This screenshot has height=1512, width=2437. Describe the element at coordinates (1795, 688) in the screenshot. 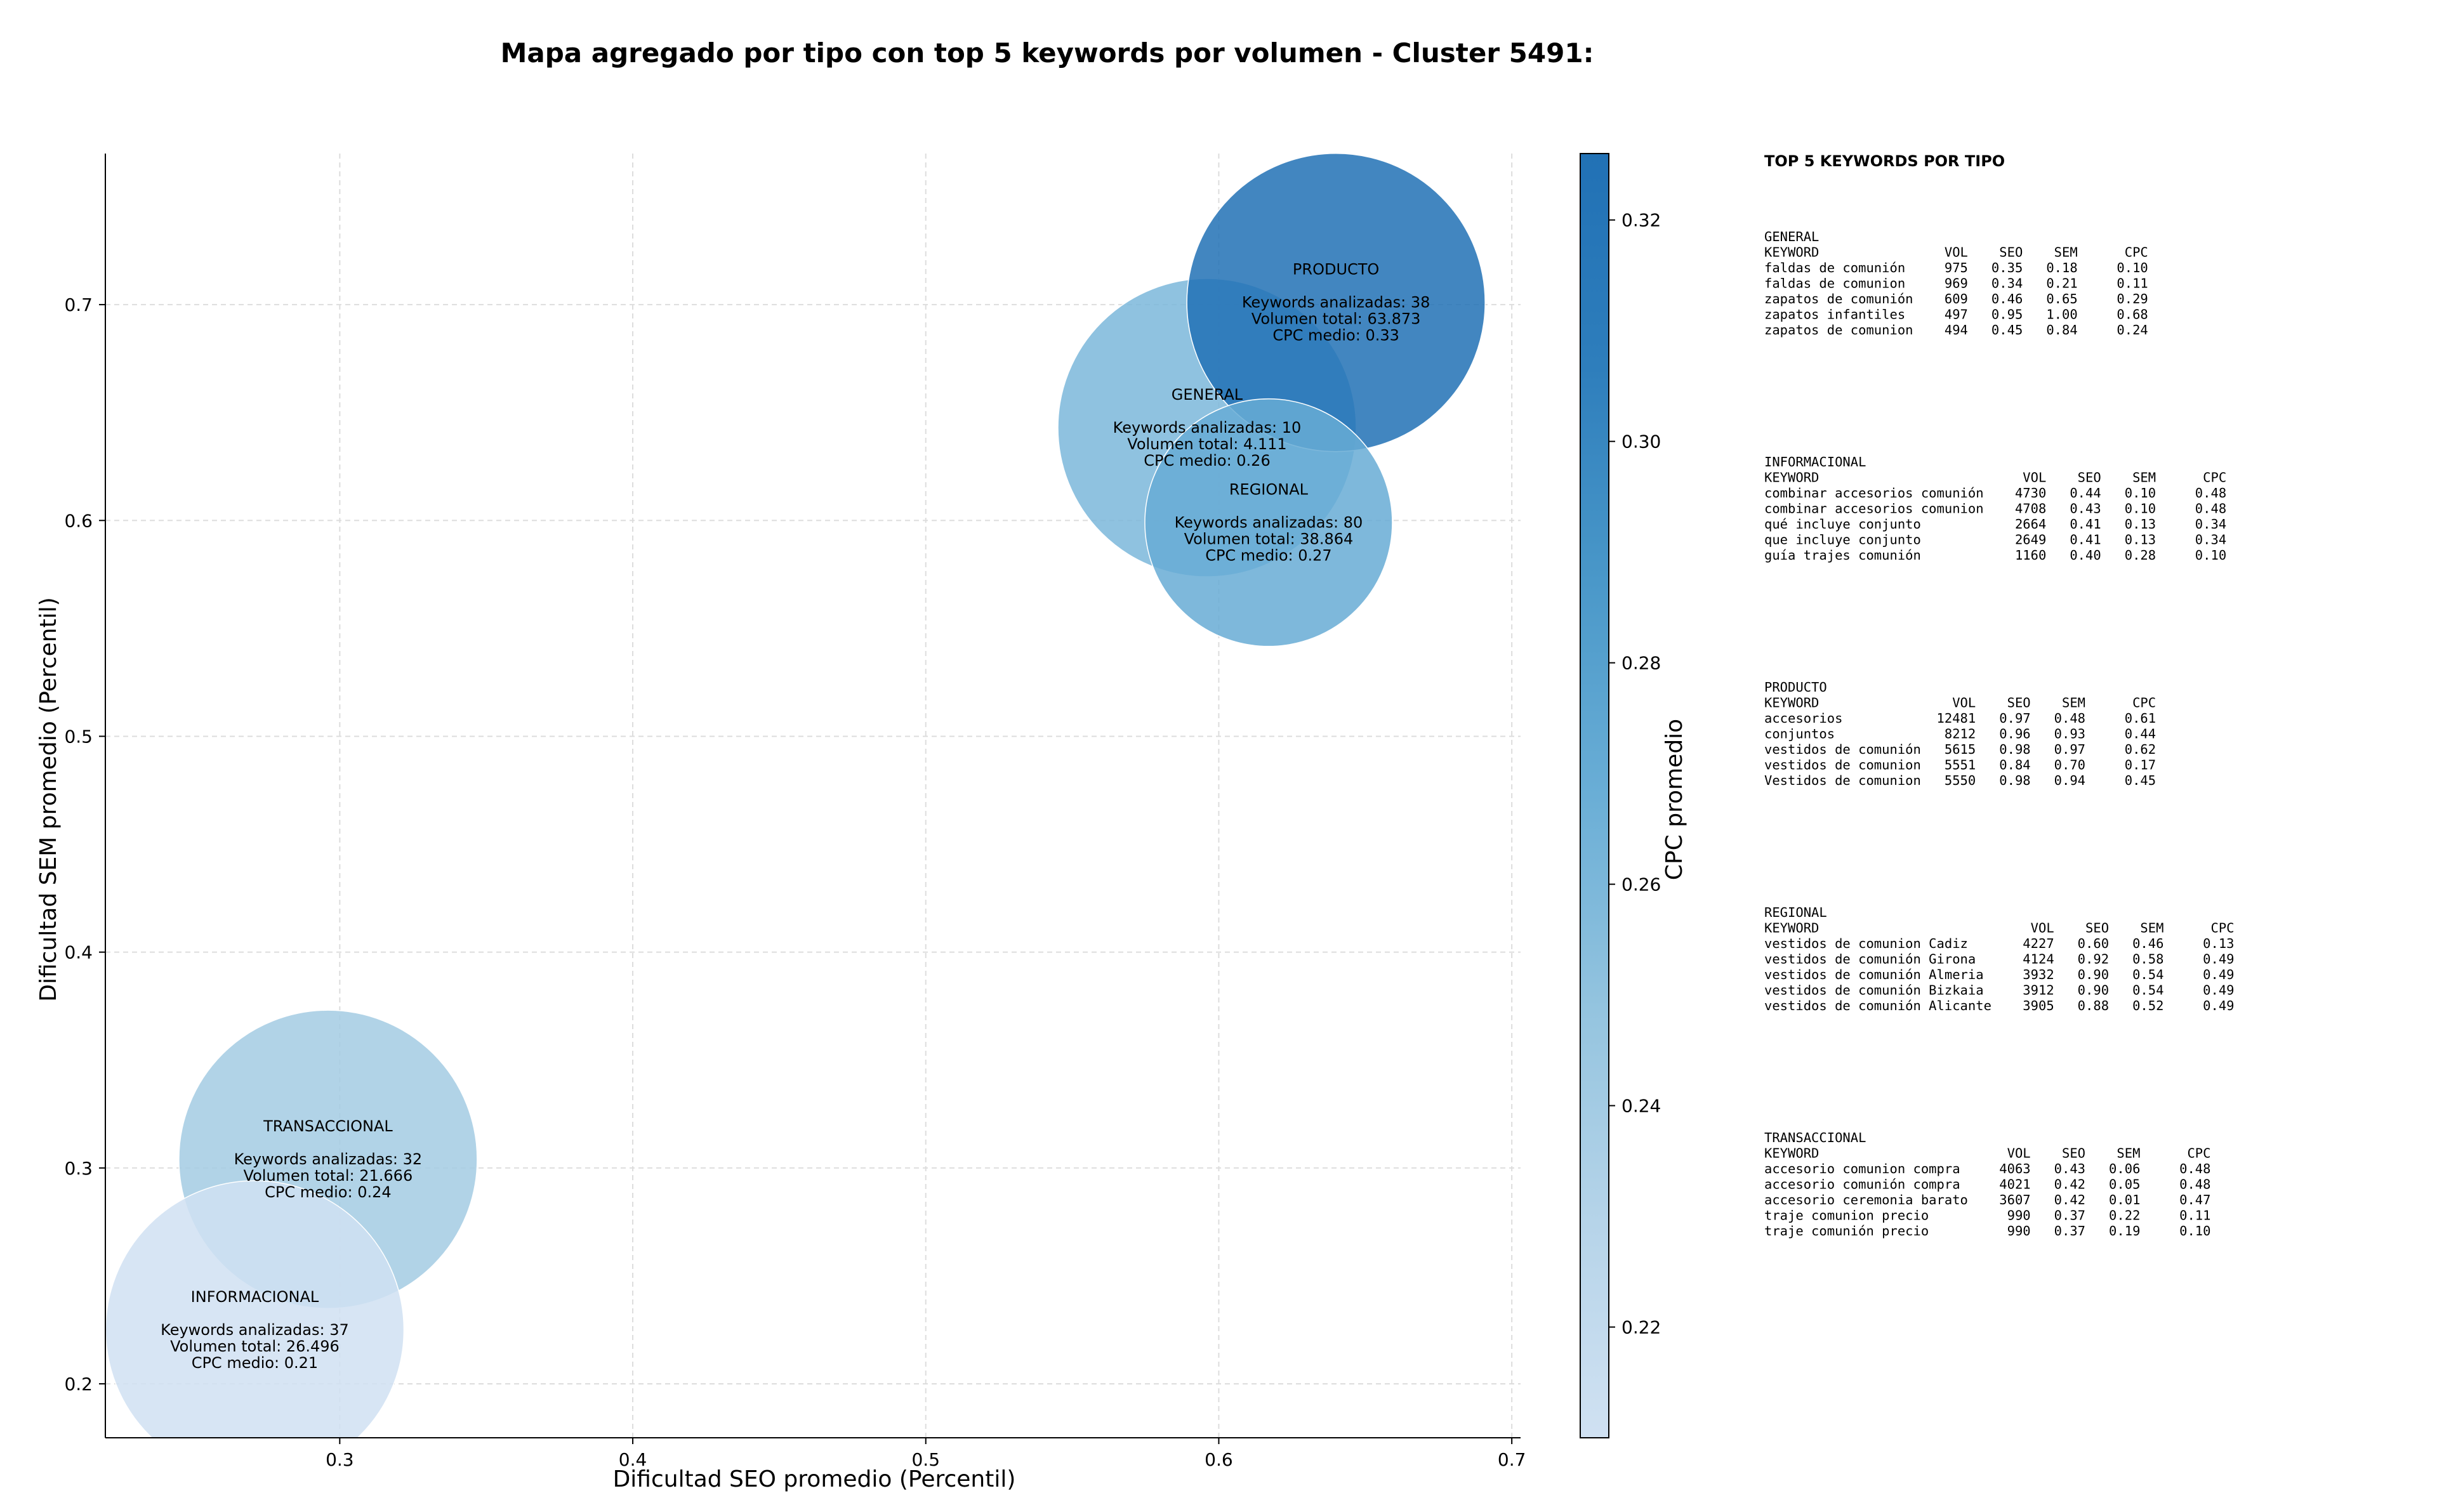

I see `keyword-block-heading: PRODUCTO` at that location.